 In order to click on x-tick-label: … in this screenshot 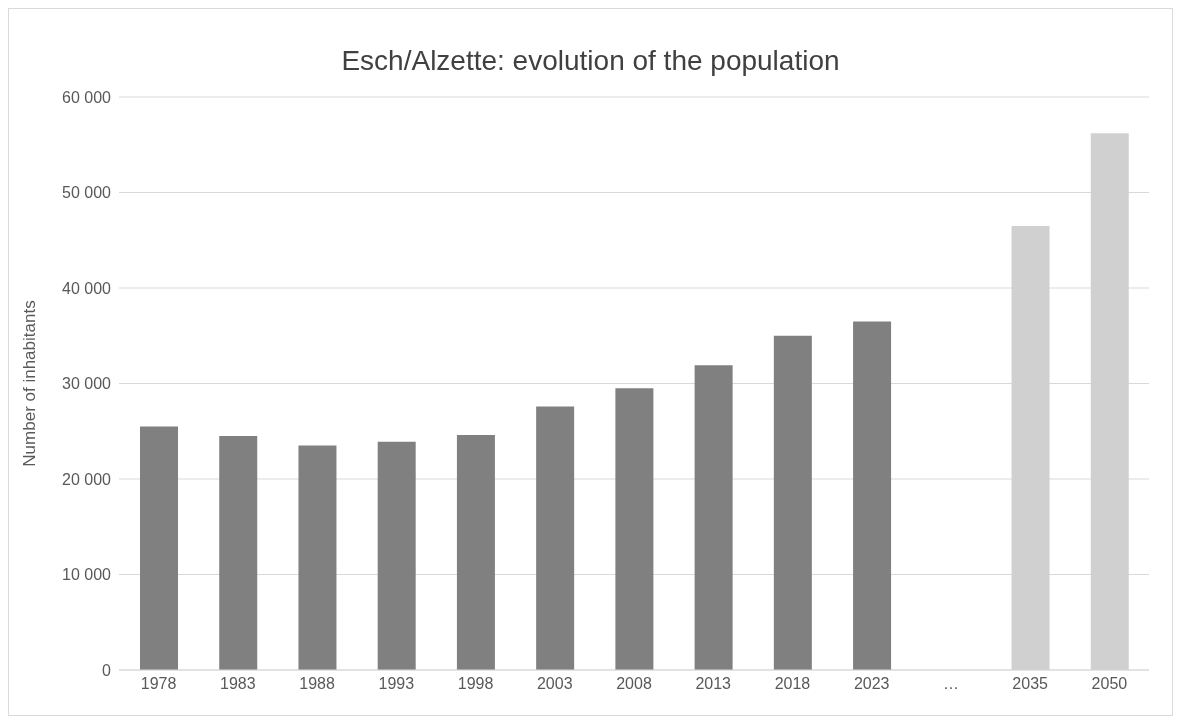, I will do `click(950, 684)`.